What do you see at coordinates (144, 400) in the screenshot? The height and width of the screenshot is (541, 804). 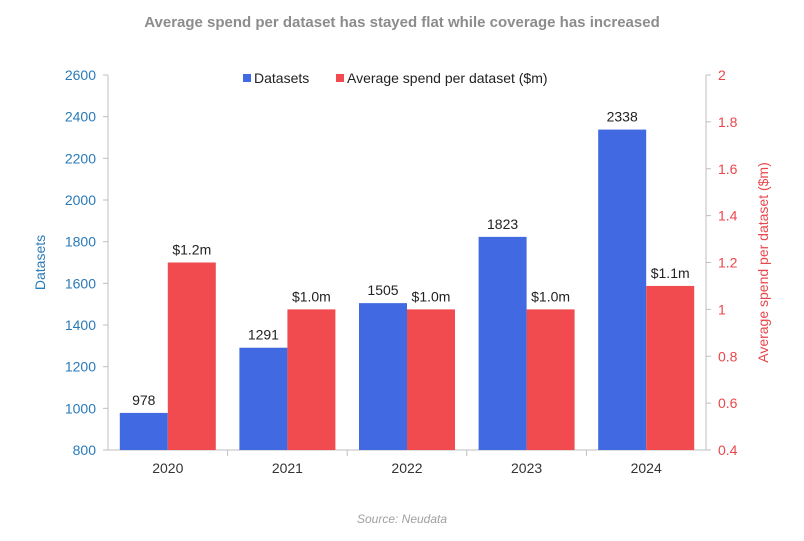 I see `datasets-value-label: 978` at bounding box center [144, 400].